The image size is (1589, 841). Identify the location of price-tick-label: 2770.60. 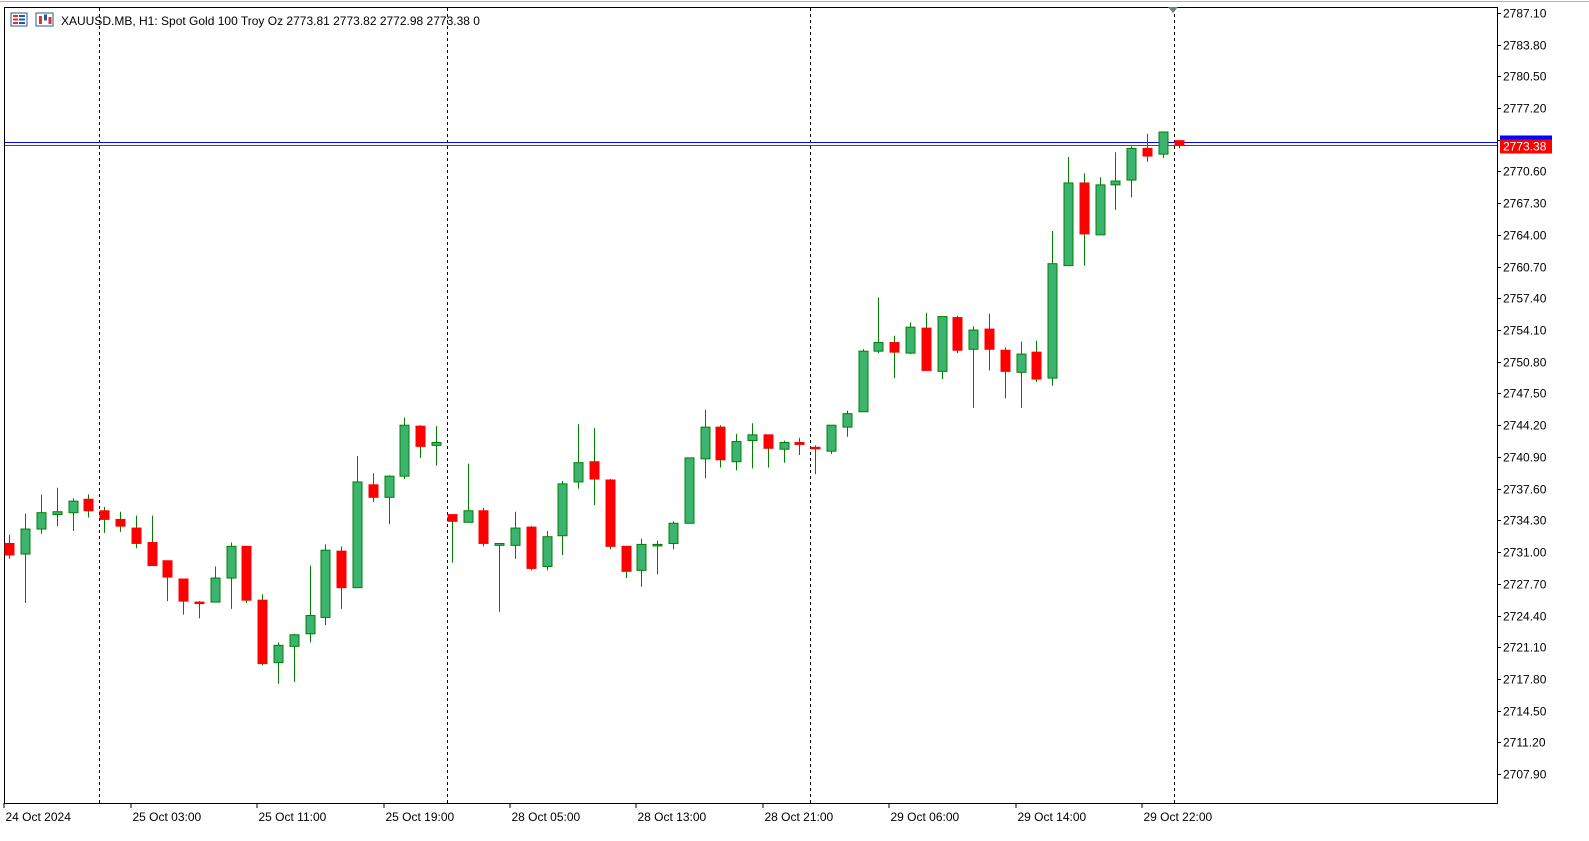
(1525, 172).